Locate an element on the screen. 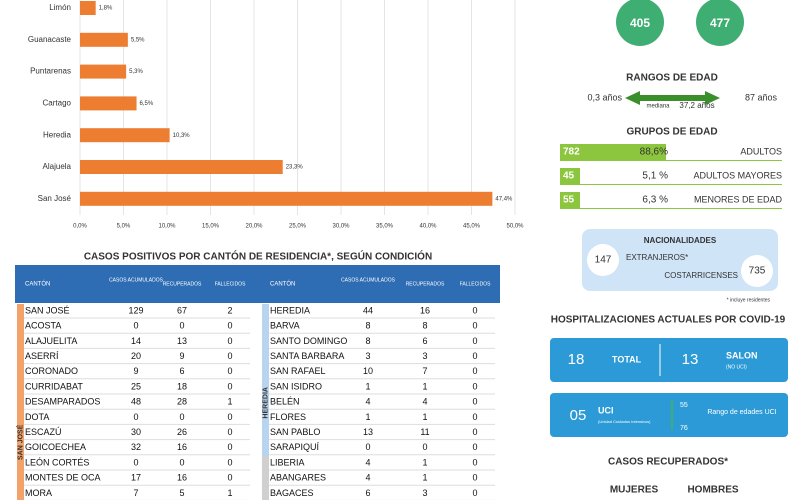  group-pct: 6,3 % is located at coordinates (655, 200).